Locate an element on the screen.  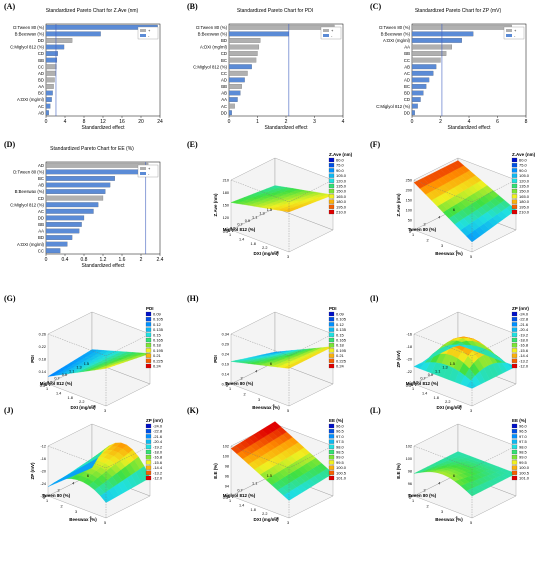
category-label: B:Beeswax (%) is located at coordinates (30, 34).